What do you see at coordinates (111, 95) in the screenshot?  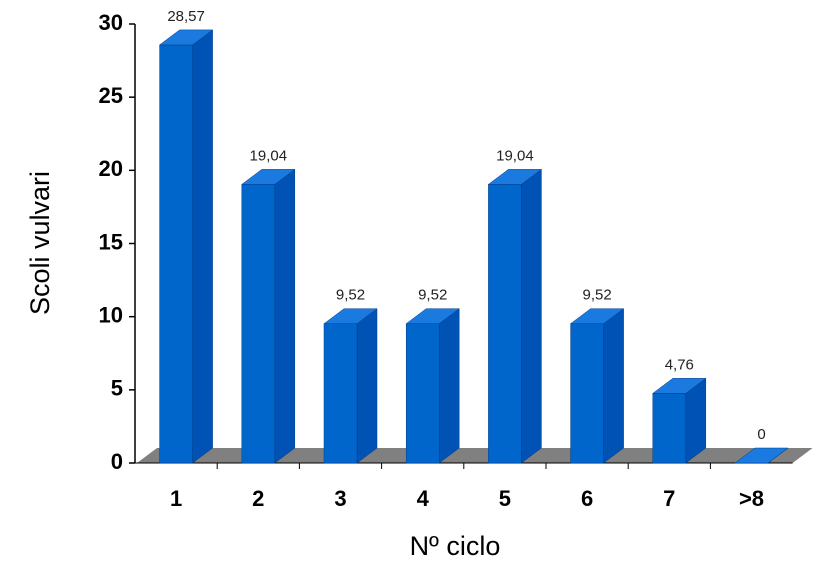 I see `y-tick-label: 25` at bounding box center [111, 95].